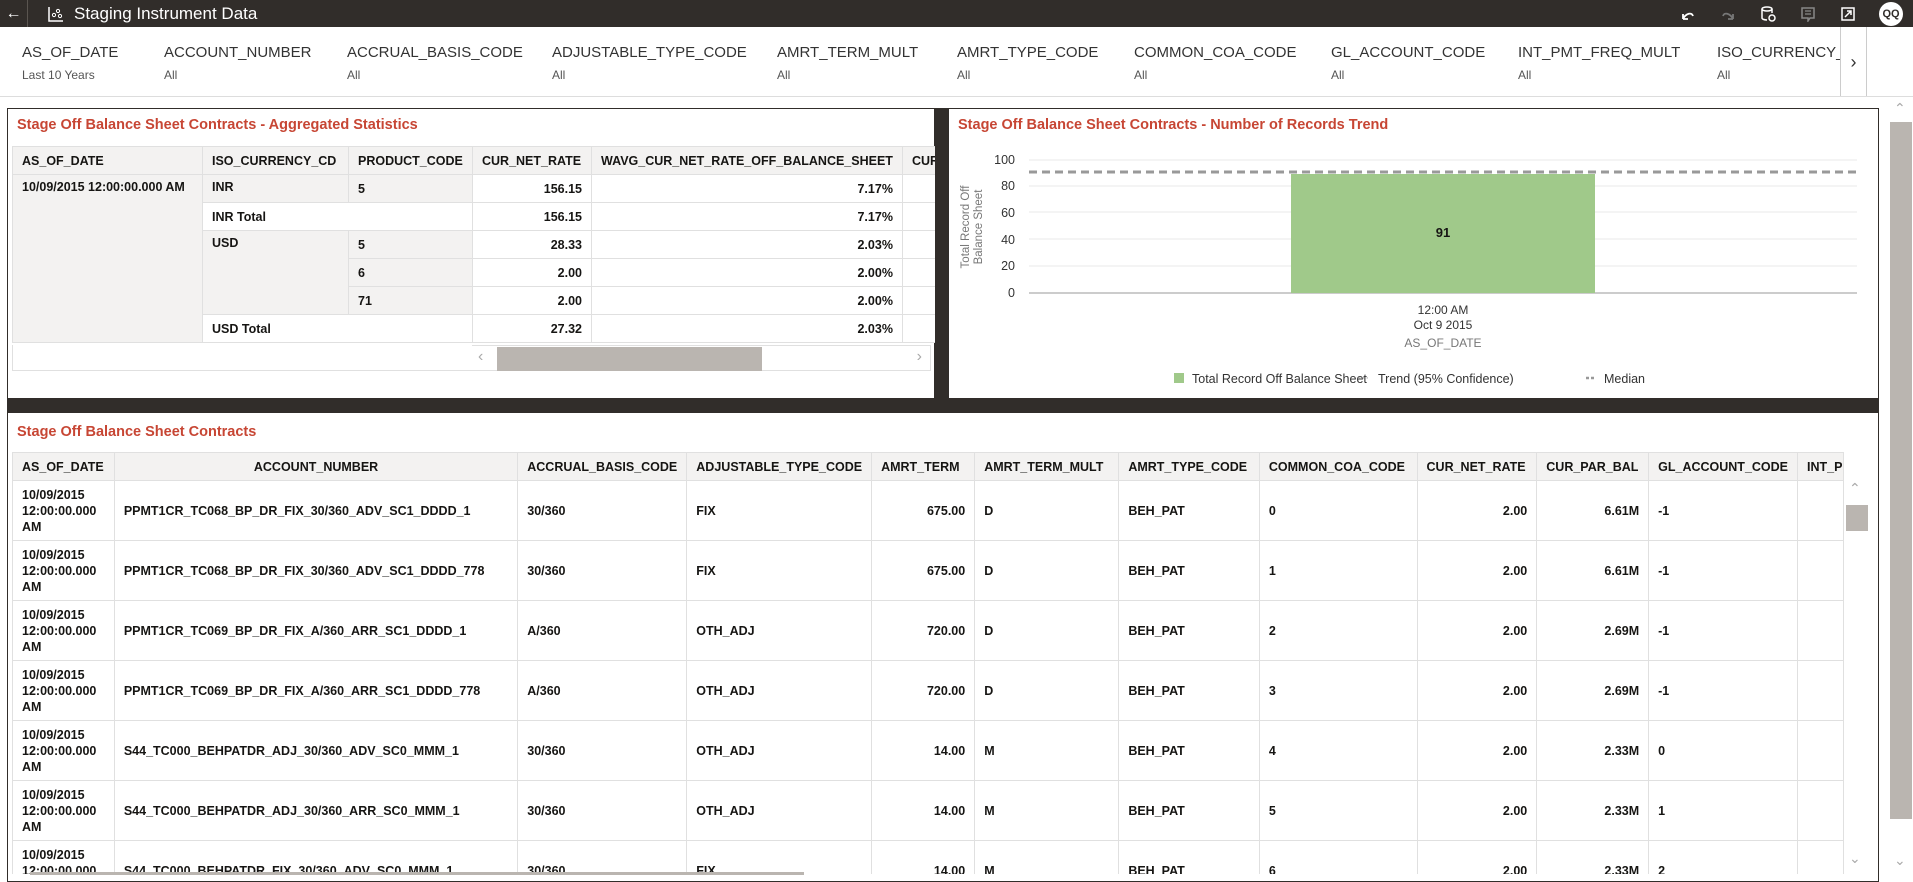 This screenshot has width=1913, height=882. Describe the element at coordinates (1338, 690) in the screenshot. I see `common-coa-cell: 3` at that location.